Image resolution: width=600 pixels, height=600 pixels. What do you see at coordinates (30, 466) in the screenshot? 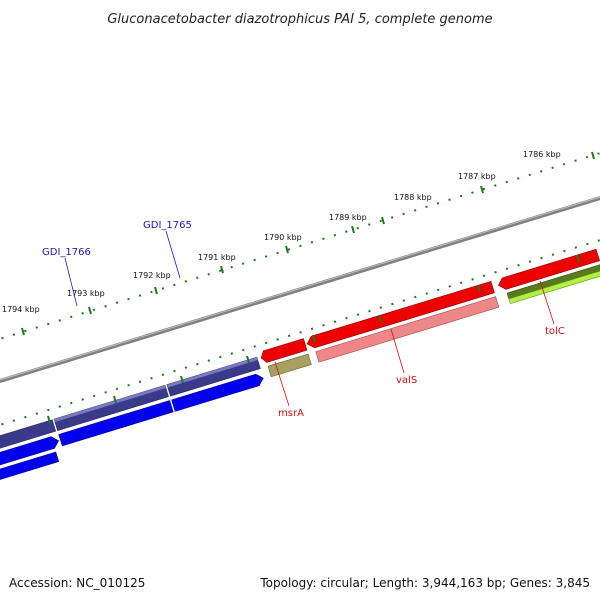
I see `cds-partial-left-lower` at bounding box center [30, 466].